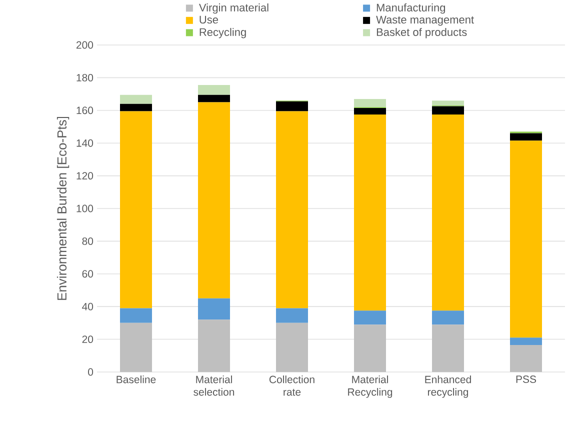 Image resolution: width=575 pixels, height=430 pixels. What do you see at coordinates (63, 208) in the screenshot?
I see `y-axis-title: Environmental Burden [Eco-Pts]` at bounding box center [63, 208].